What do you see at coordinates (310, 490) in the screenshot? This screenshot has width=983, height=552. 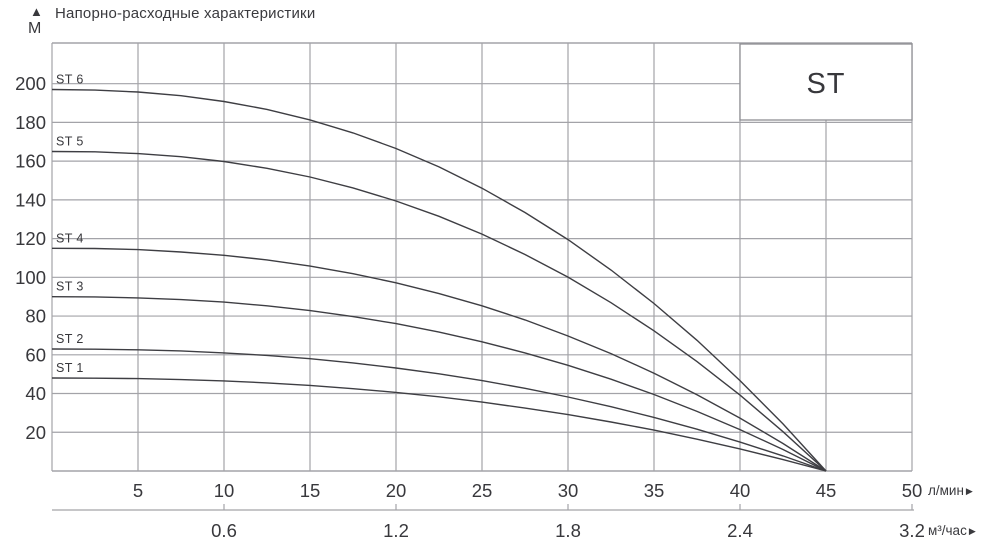 I see `x-tick-label-primary: 15` at bounding box center [310, 490].